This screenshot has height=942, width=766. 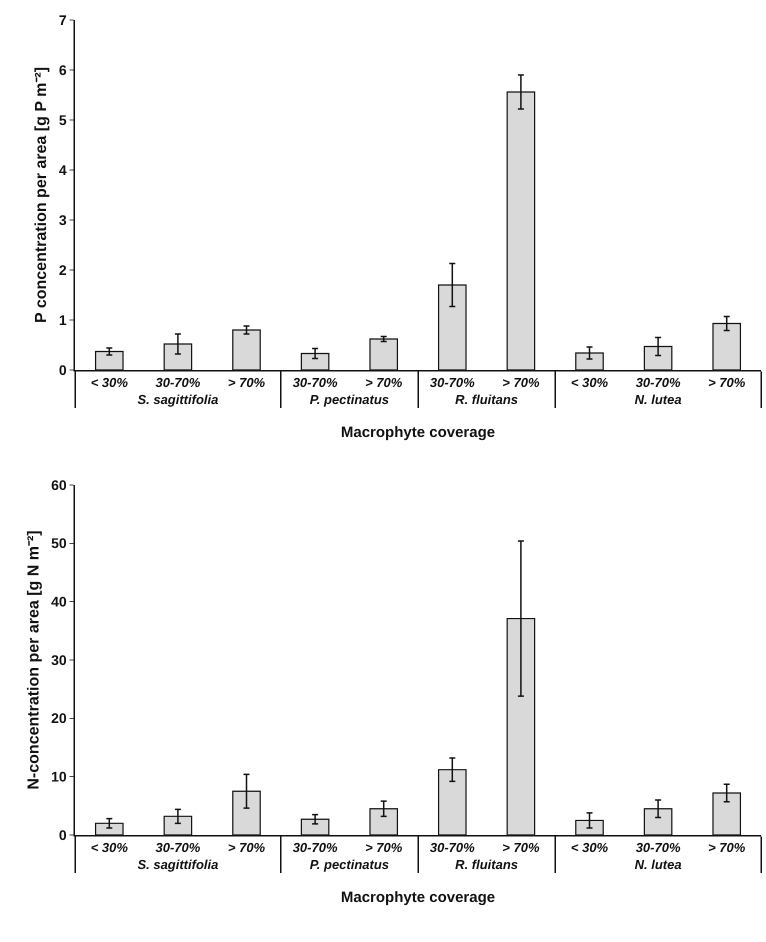 I want to click on y-tick-label: 1, so click(x=62, y=320).